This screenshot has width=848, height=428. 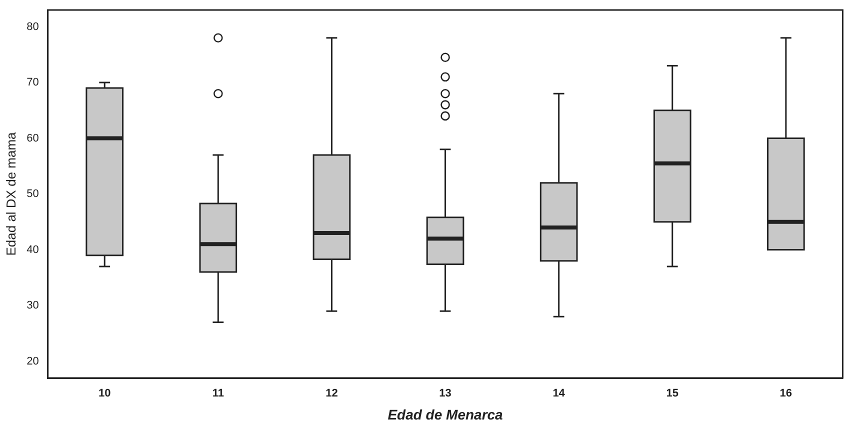 What do you see at coordinates (32, 194) in the screenshot?
I see `y-tick-label: 50` at bounding box center [32, 194].